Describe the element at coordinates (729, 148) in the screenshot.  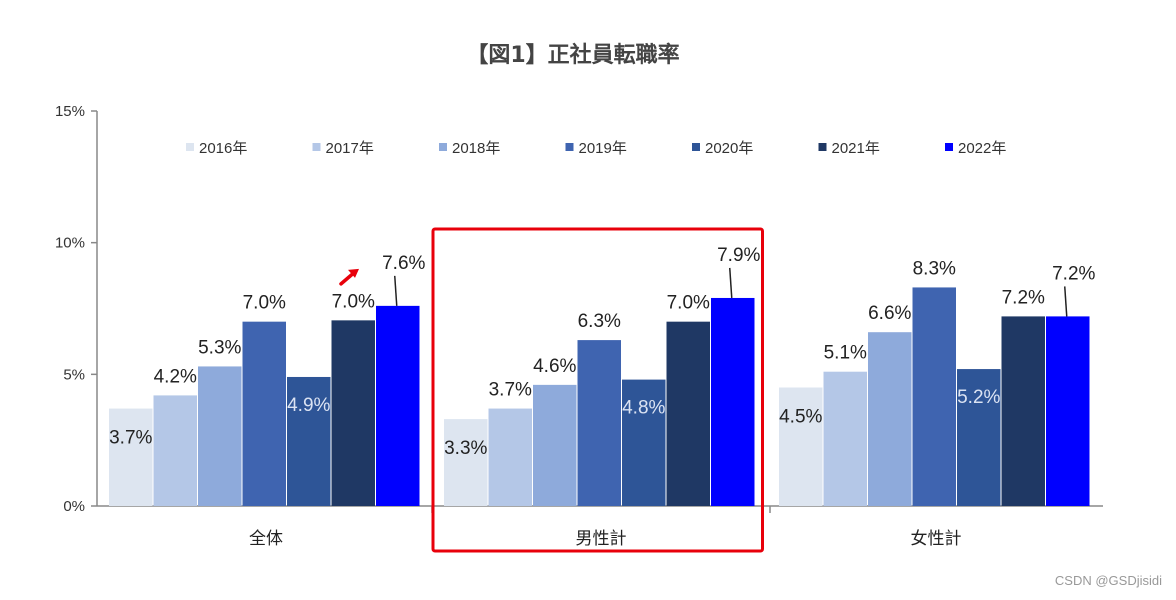
I see `legend-label: 2020年` at that location.